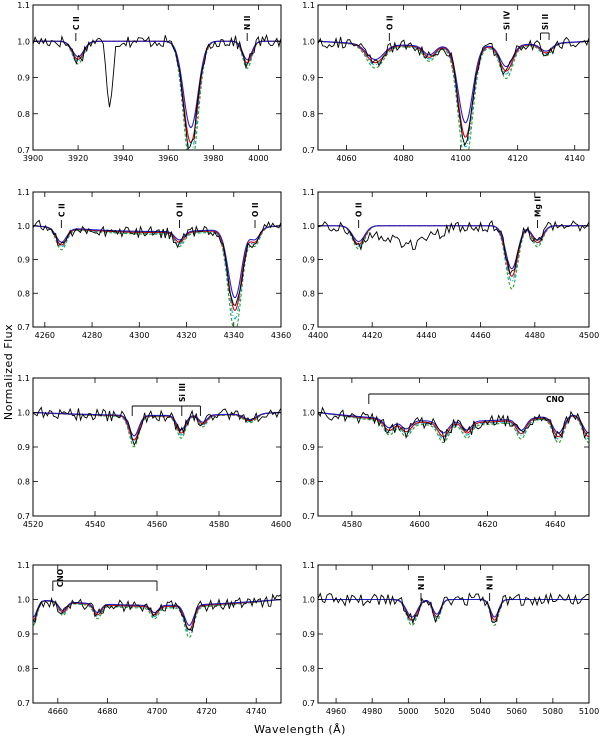 This screenshot has height=737, width=600. Describe the element at coordinates (478, 398) in the screenshot. I see `line-id-marker: CNO` at that location.